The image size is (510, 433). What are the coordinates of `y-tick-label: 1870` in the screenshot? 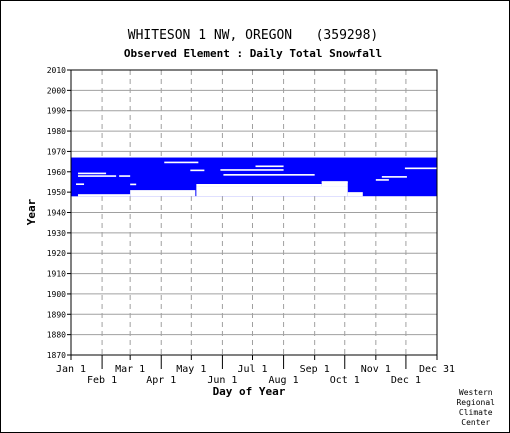 It's located at (56, 355).